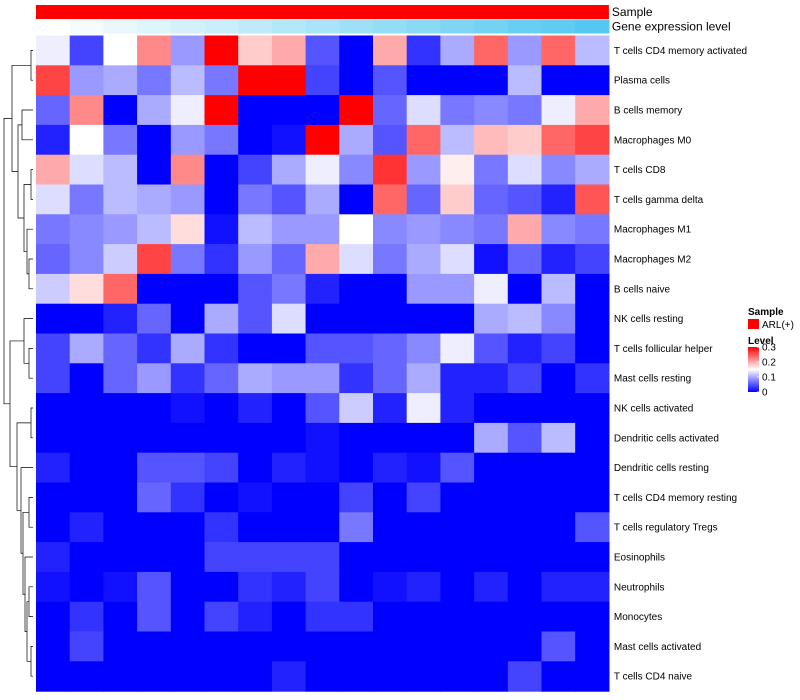  What do you see at coordinates (642, 289) in the screenshot?
I see `row-label: B cells naive` at bounding box center [642, 289].